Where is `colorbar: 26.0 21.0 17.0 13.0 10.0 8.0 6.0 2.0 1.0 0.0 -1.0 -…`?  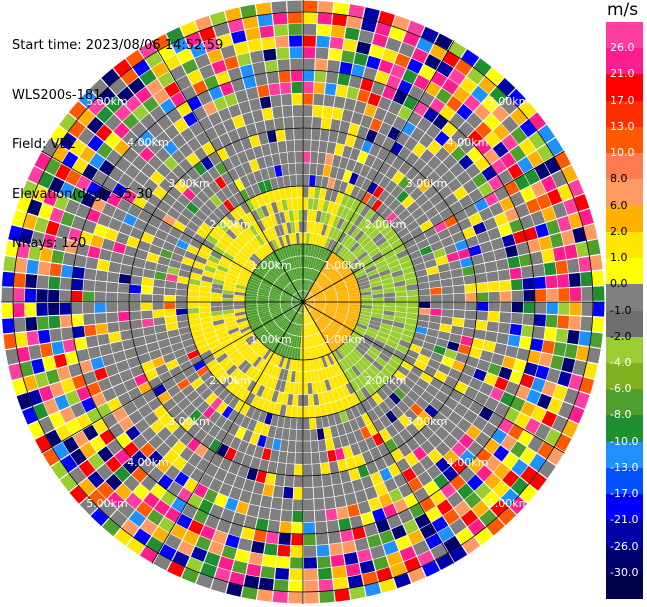
colorbar: 26.0 21.0 17.0 13.0 10.0 8.0 6.0 2.0 1.0 0.0 -1.0 -… is located at coordinates (624, 311).